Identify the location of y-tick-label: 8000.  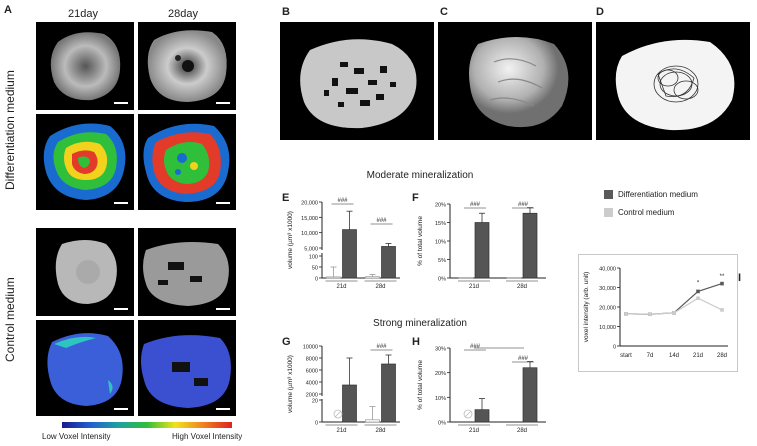
(312, 360).